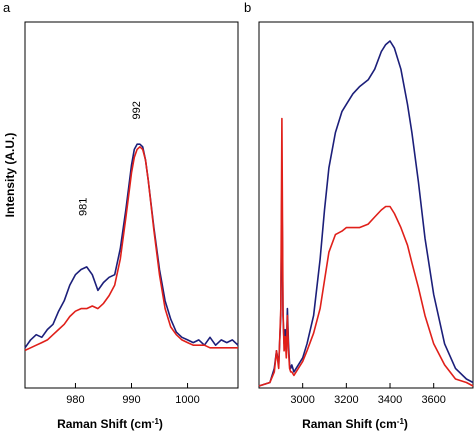 The image size is (474, 434). I want to click on panel-a-ylabel: Intensity (A.U.), so click(10, 175).